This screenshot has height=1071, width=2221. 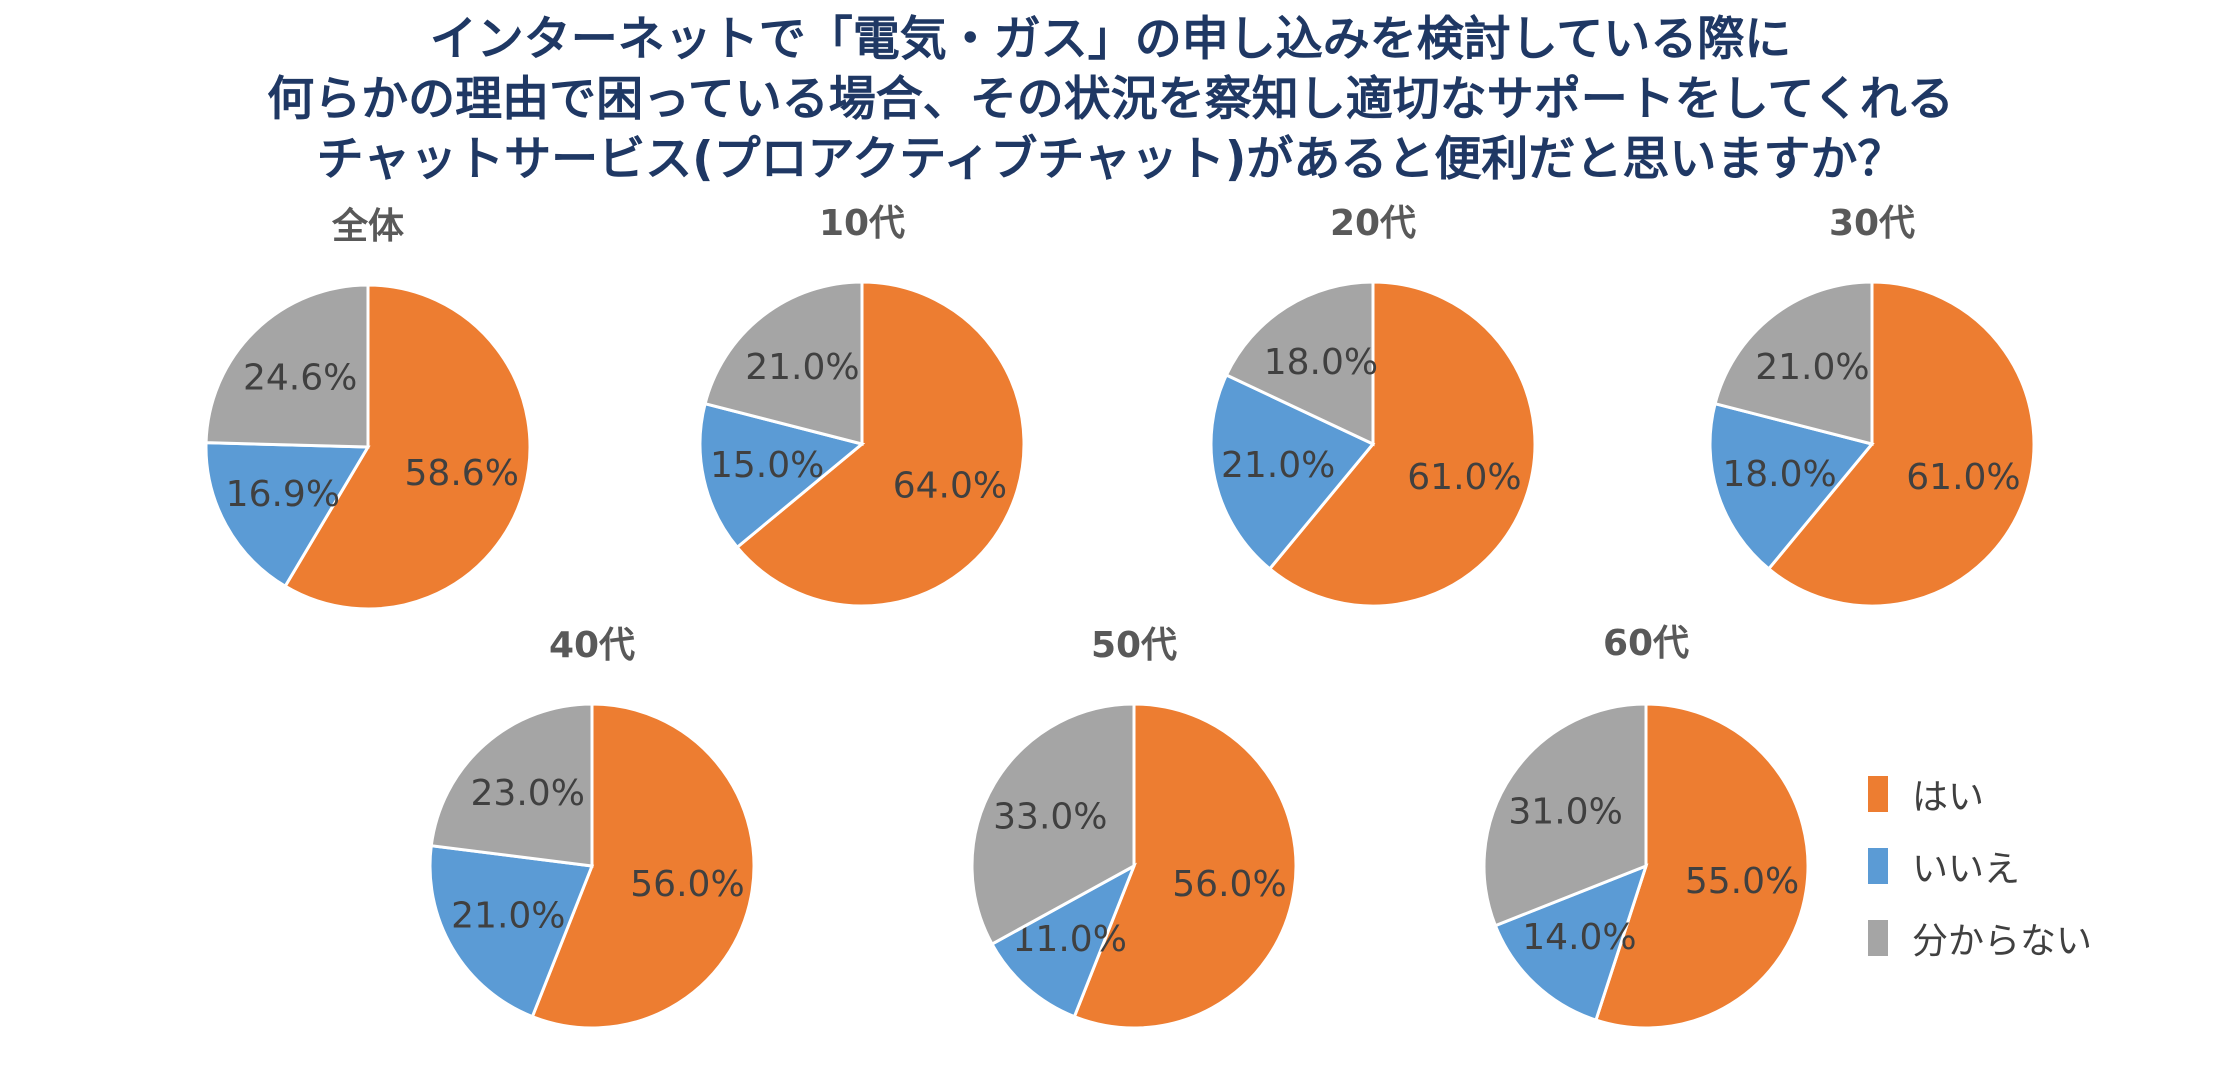 I want to click on pie-title-4: 40代, so click(x=592, y=645).